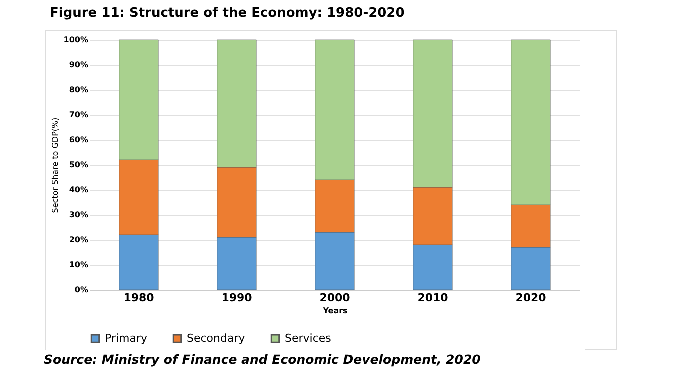  I want to click on chart-title: Figure 11: Structure of the Economy: 1980-2020, so click(227, 13).